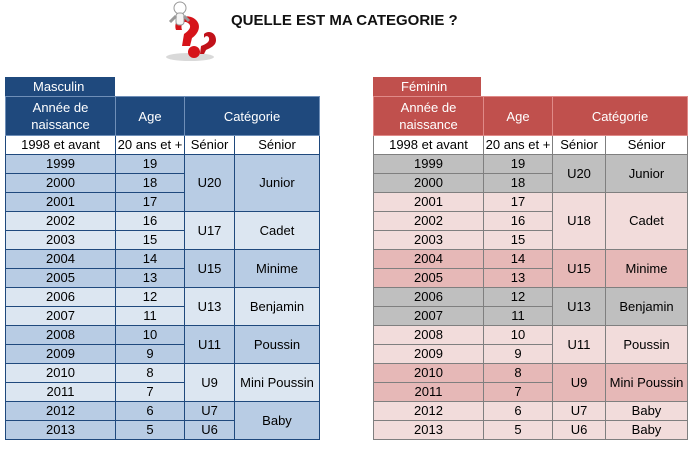 The height and width of the screenshot is (449, 700). What do you see at coordinates (60, 297) in the screenshot?
I see `year-cell: 2006` at bounding box center [60, 297].